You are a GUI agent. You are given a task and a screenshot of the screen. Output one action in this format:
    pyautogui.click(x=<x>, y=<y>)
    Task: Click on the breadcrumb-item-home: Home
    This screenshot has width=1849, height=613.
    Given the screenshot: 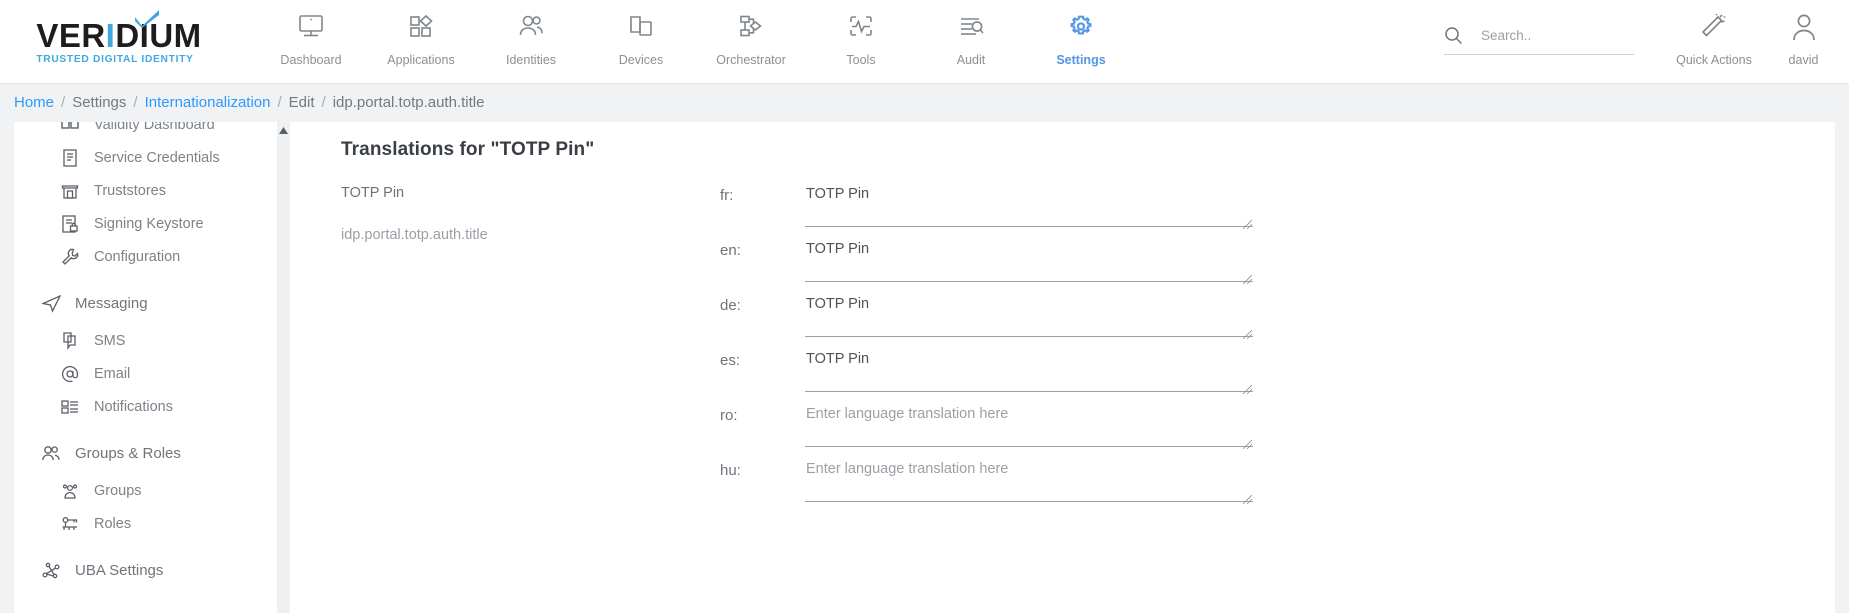 What is the action you would take?
    pyautogui.click(x=34, y=102)
    